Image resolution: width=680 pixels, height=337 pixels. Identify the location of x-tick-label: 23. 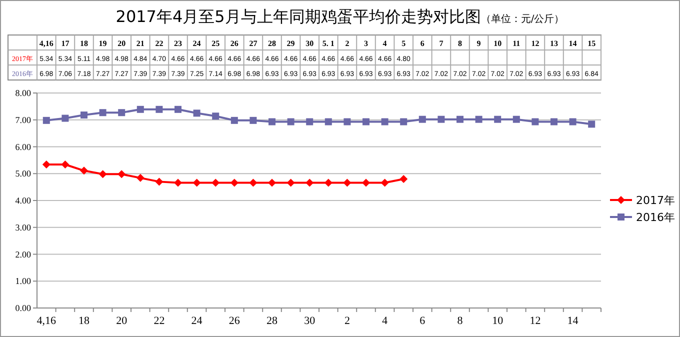
(178, 43).